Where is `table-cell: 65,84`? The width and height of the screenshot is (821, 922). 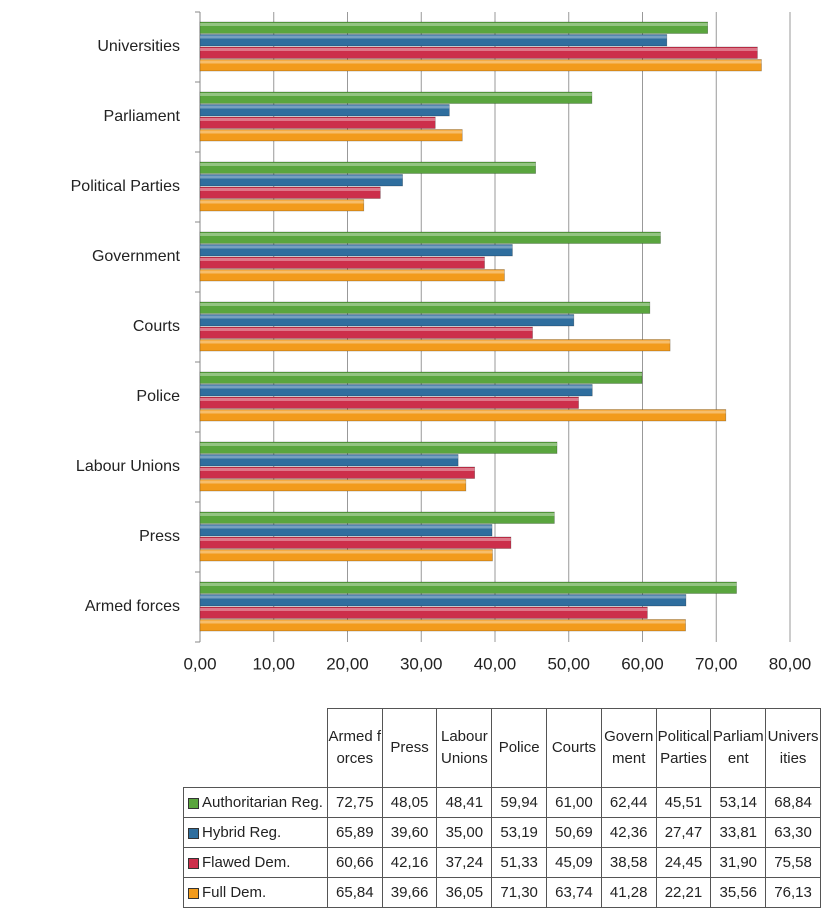
table-cell: 65,84 is located at coordinates (354, 892).